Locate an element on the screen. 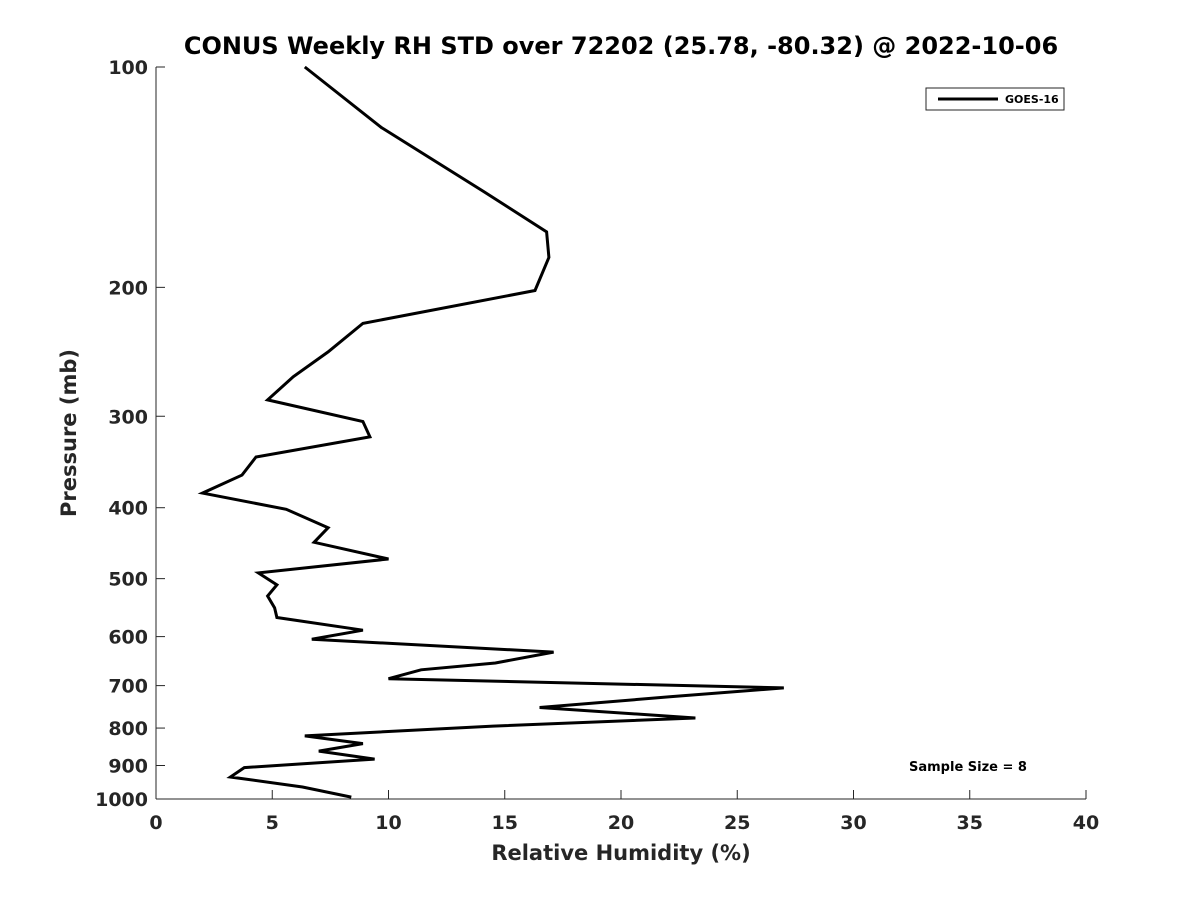 This screenshot has height=900, width=1200. x-axis-label: Relative Humidity (%) is located at coordinates (620, 853).